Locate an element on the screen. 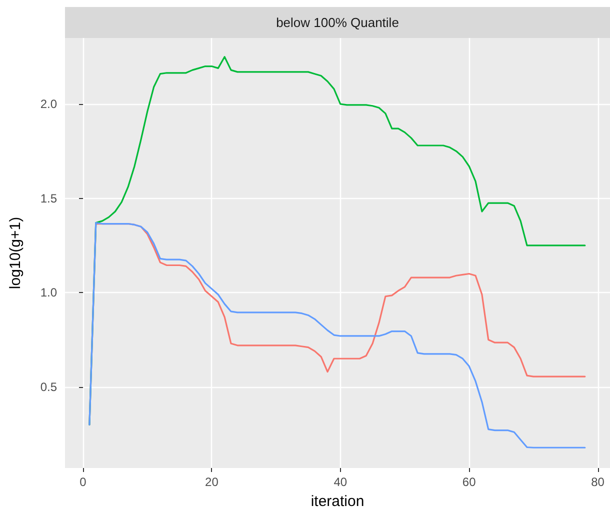  x-tick-label: 80 is located at coordinates (598, 482).